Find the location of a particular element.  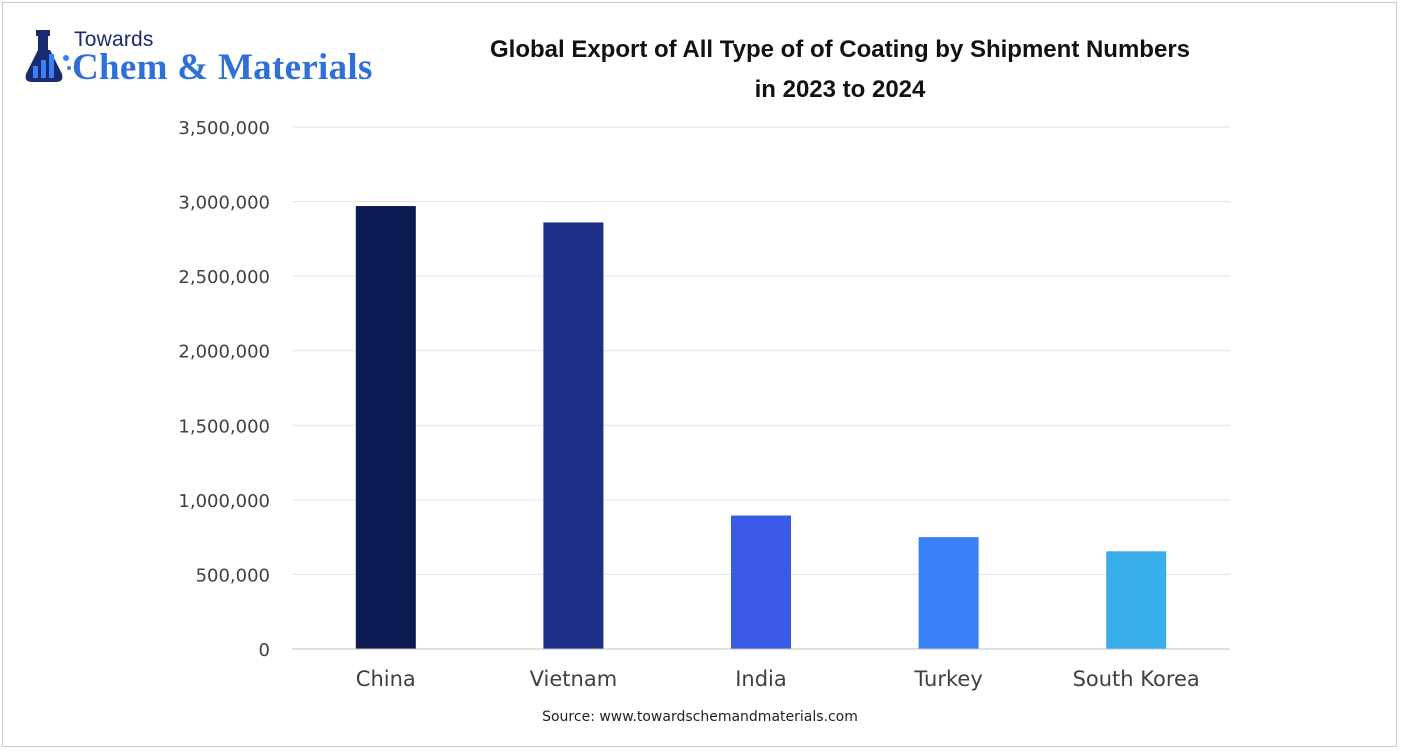

x-tick-label: India is located at coordinates (761, 679).